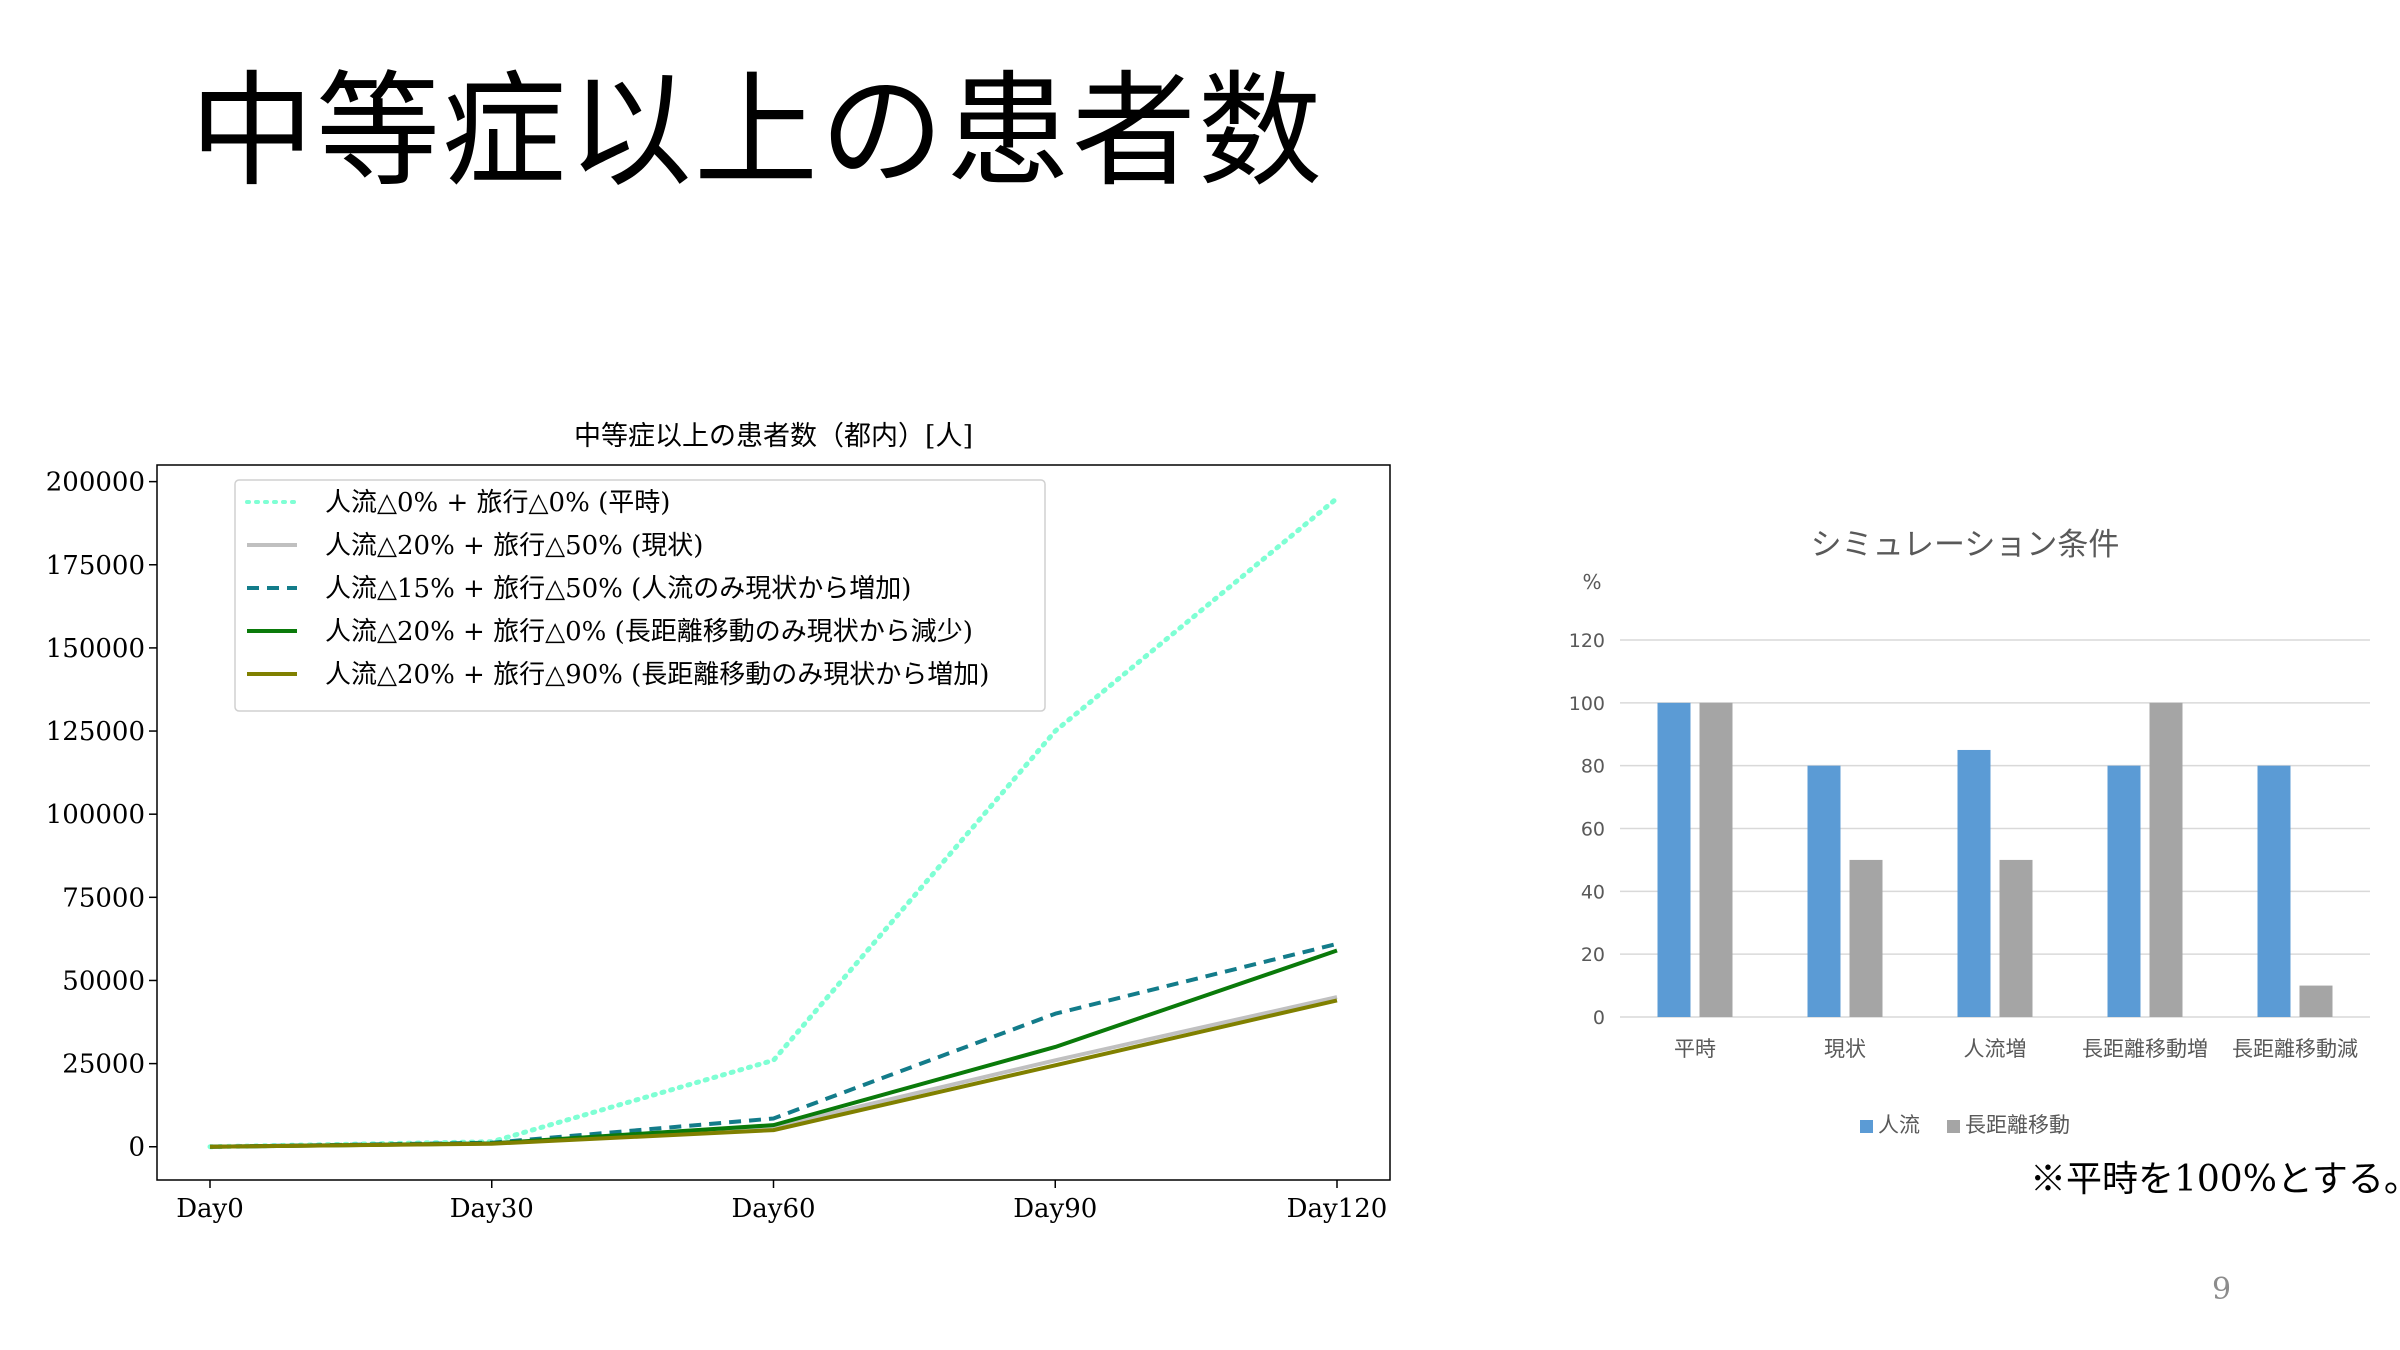 Image resolution: width=2400 pixels, height=1350 pixels. What do you see at coordinates (657, 675) in the screenshot?
I see `legend-label-4: 人流△20% + 旅行△90% (長距離移動のみ現状から増加)` at bounding box center [657, 675].